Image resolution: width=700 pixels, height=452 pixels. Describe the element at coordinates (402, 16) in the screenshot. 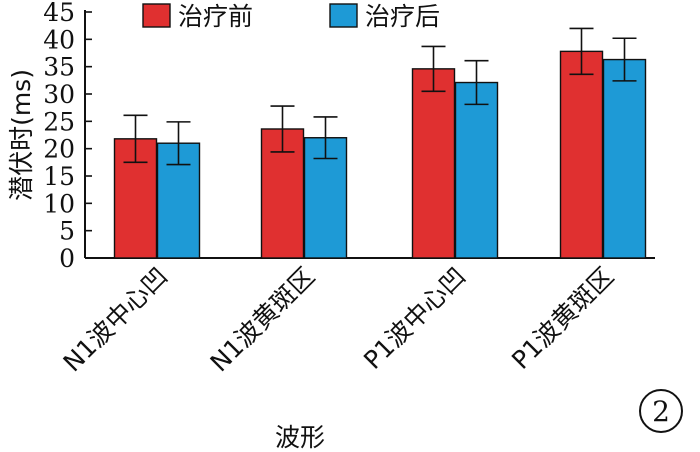

I see `legend-label: 治疗后` at that location.